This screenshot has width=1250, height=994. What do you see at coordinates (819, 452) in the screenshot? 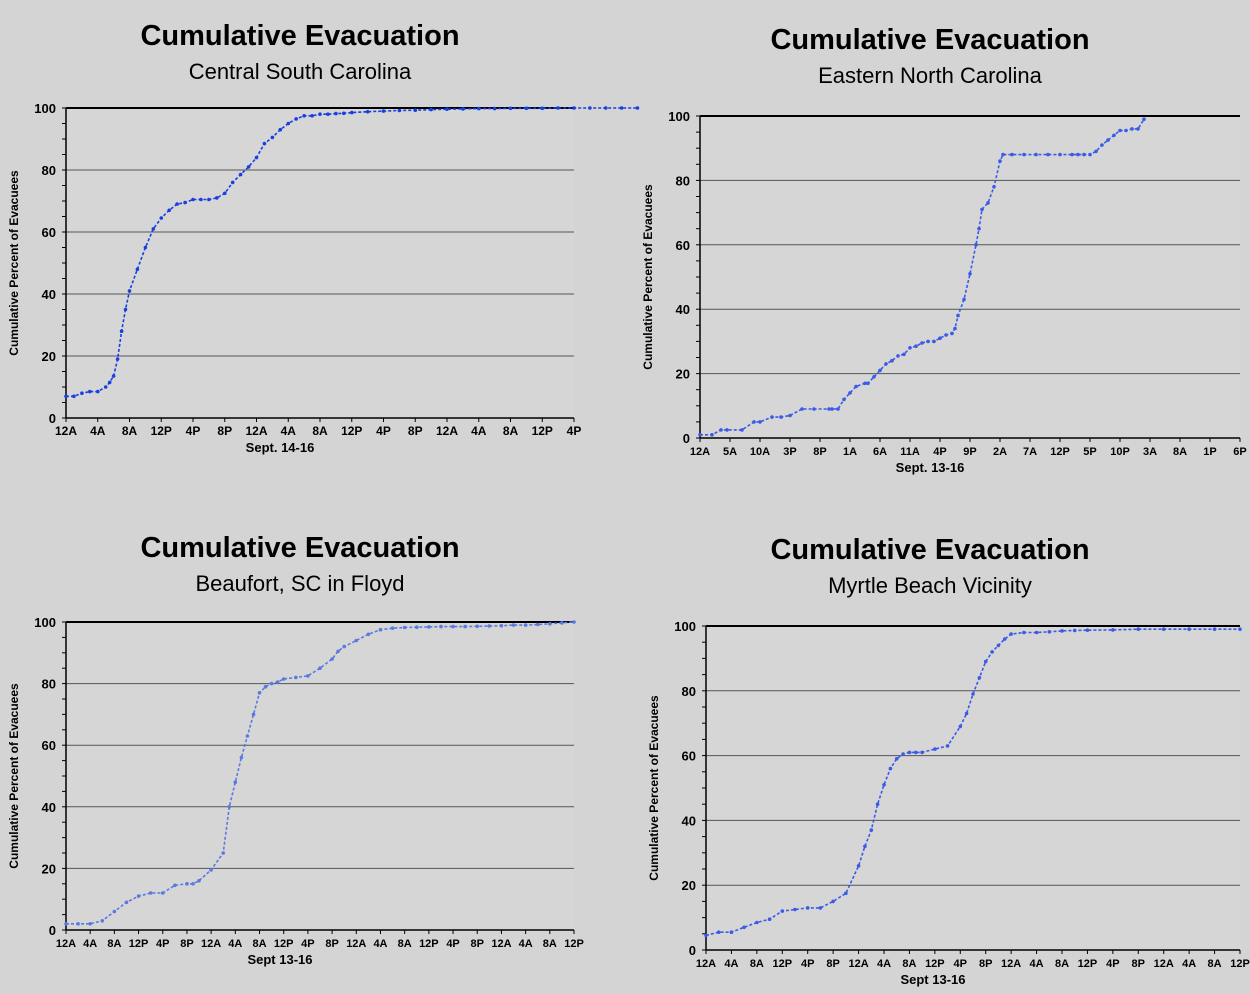
I see `x-tick-label: 8P` at bounding box center [819, 452].